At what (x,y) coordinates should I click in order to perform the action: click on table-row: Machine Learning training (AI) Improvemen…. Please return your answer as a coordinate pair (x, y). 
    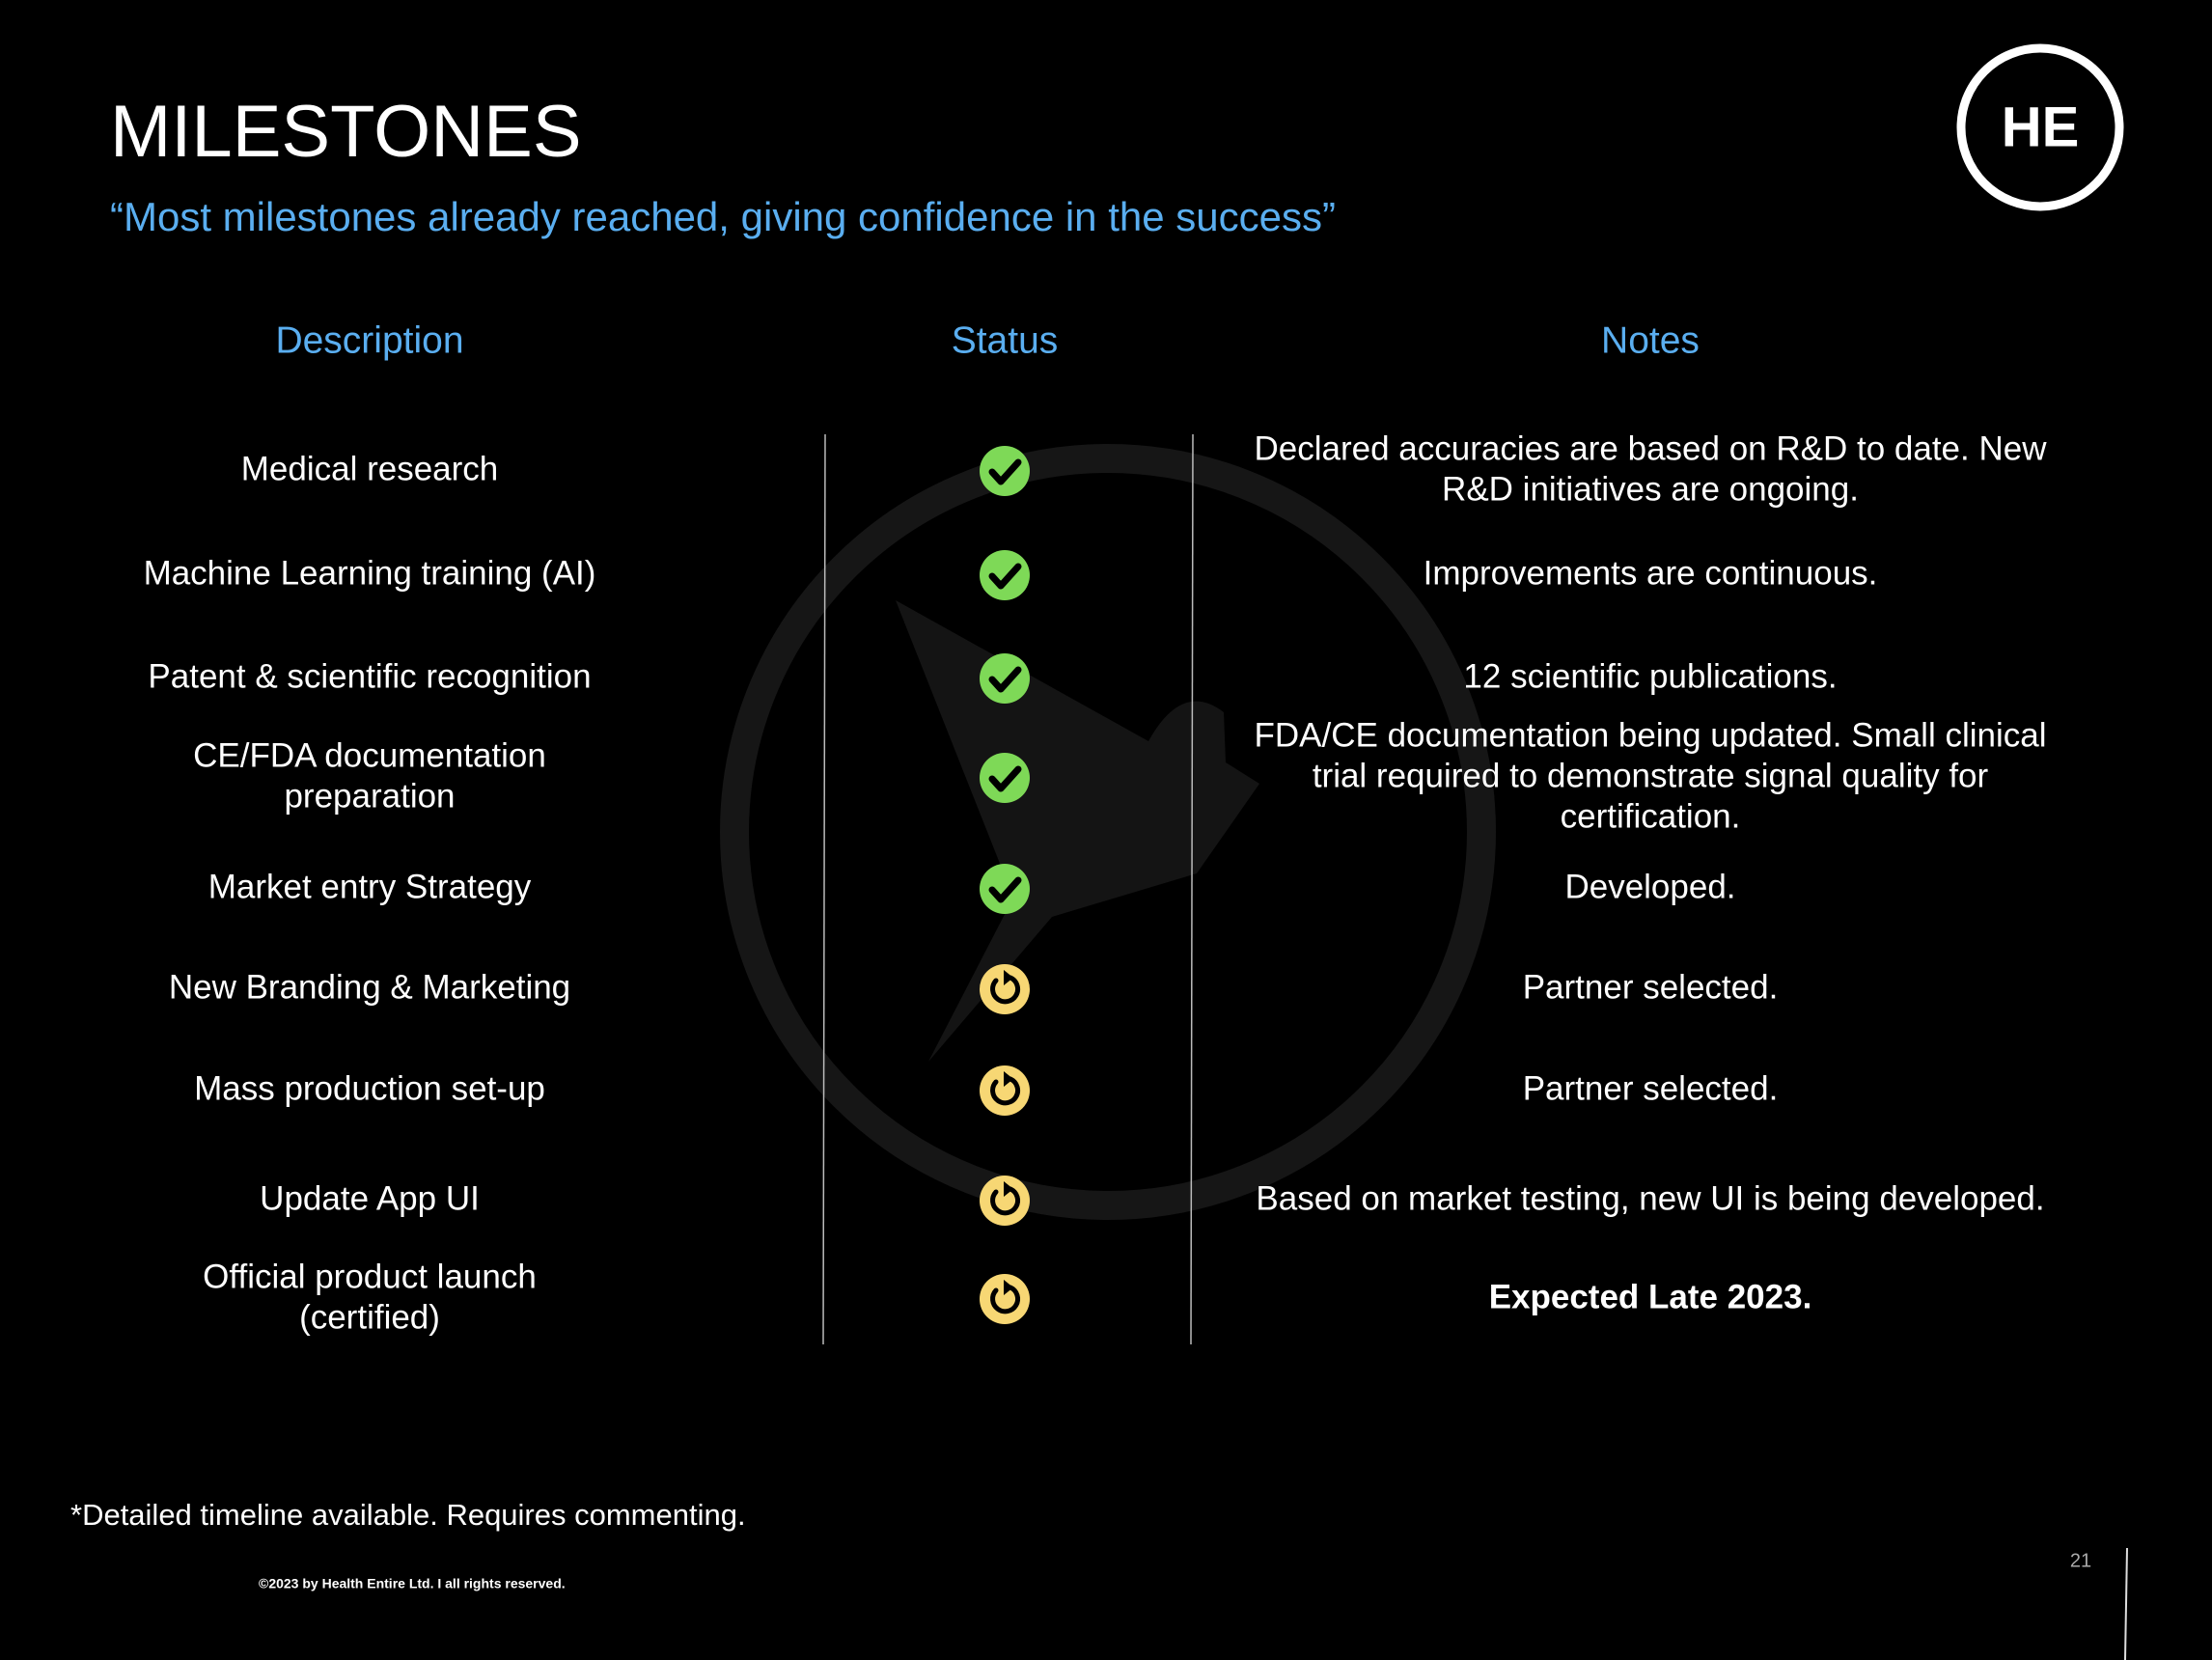
    Looking at the image, I should click on (1011, 575).